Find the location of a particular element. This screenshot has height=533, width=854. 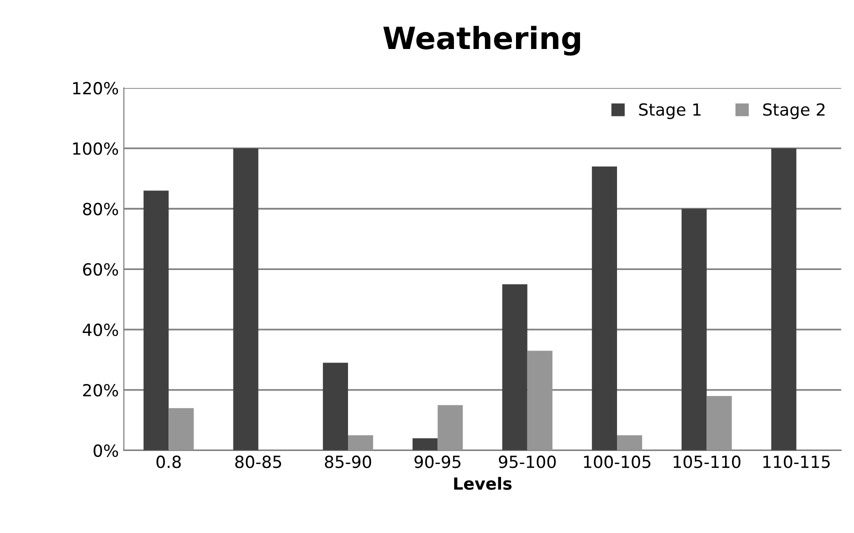

x-tick-label: 85-90 is located at coordinates (348, 462).